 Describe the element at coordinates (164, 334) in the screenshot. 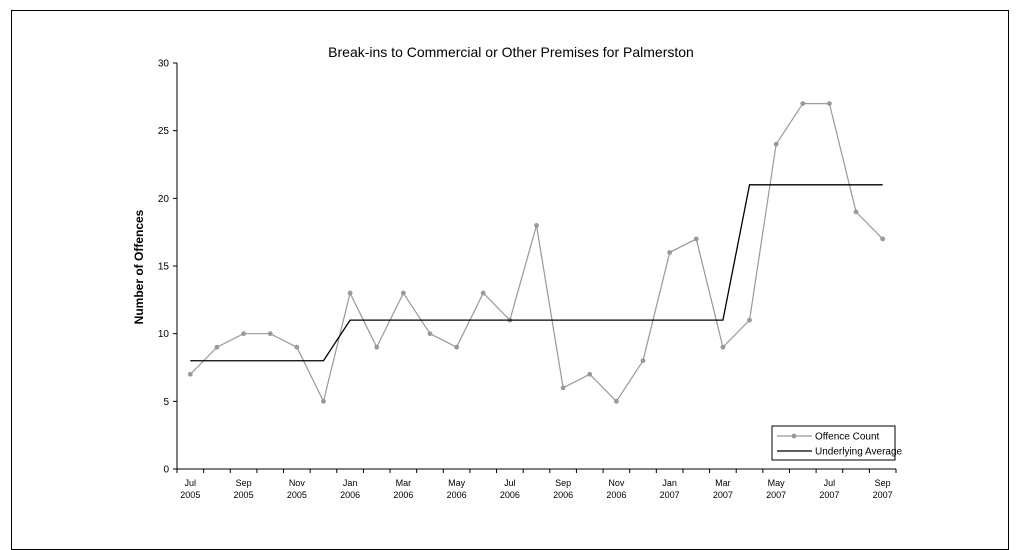

I see `y-tick-label: 10` at that location.